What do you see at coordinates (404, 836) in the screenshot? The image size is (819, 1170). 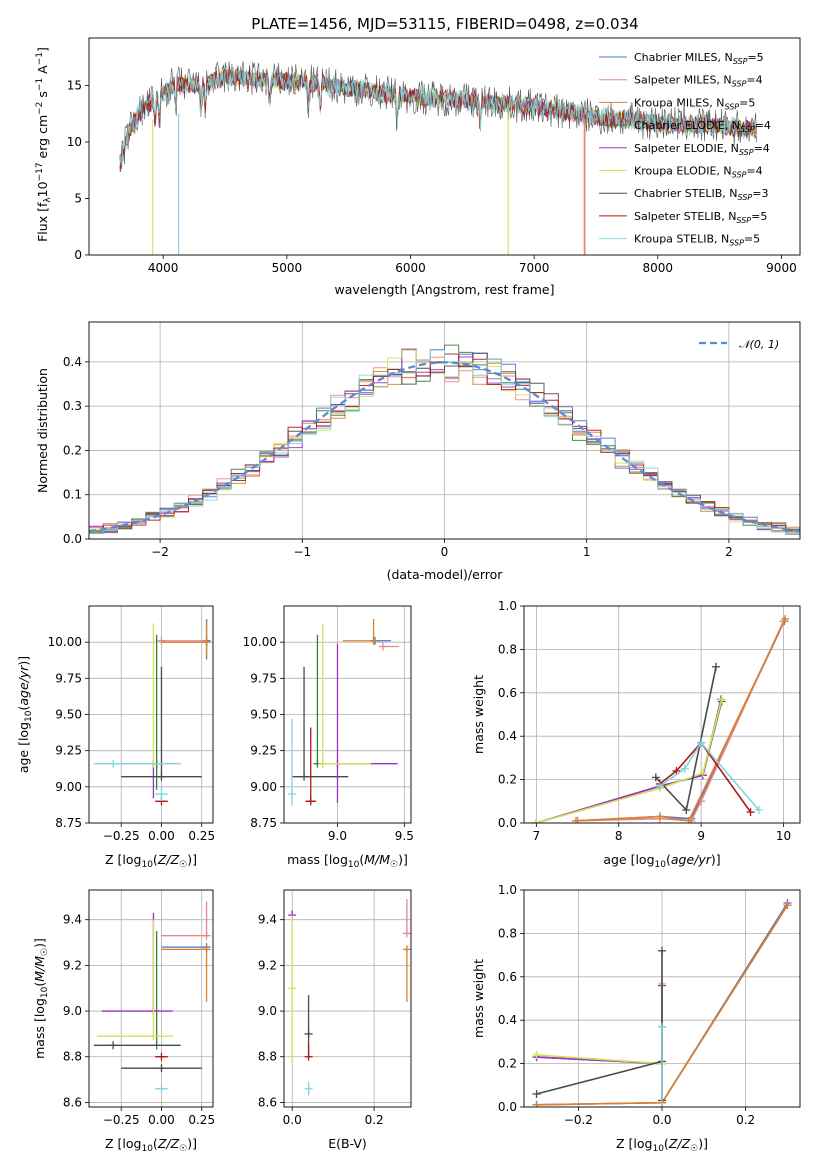 I see `x-tick-label: 9.5` at bounding box center [404, 836].